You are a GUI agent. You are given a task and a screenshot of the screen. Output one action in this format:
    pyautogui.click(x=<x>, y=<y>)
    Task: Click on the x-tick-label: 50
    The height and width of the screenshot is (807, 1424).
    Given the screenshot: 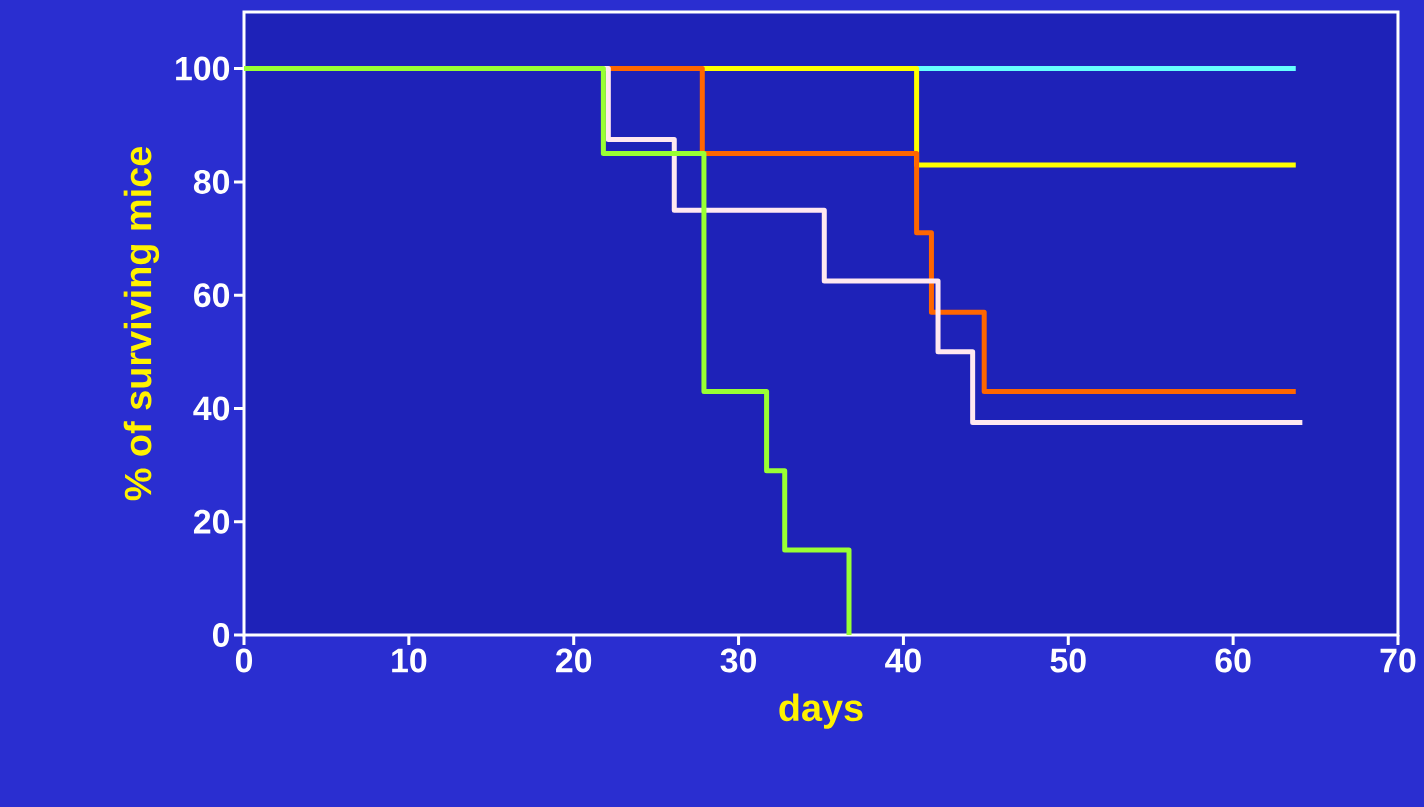 What is the action you would take?
    pyautogui.click(x=1068, y=660)
    